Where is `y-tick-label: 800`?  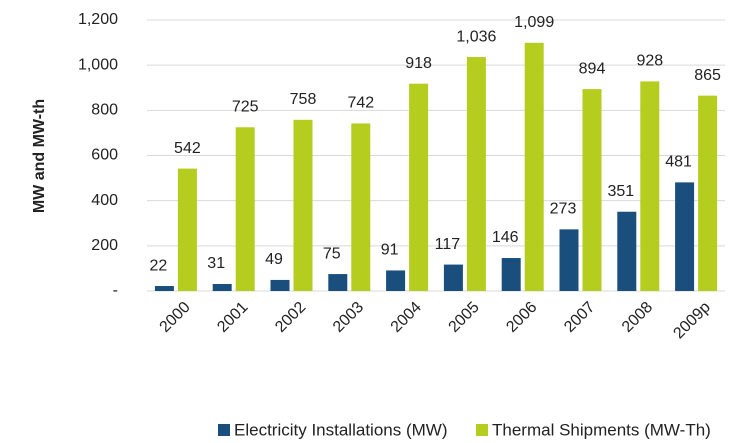 y-tick-label: 800 is located at coordinates (104, 110).